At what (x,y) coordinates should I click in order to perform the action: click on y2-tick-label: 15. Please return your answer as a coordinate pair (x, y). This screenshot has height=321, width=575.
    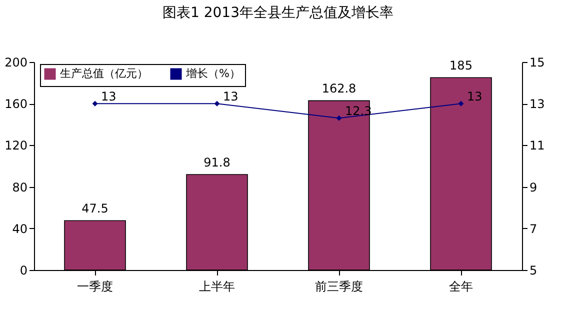
    Looking at the image, I should click on (537, 63).